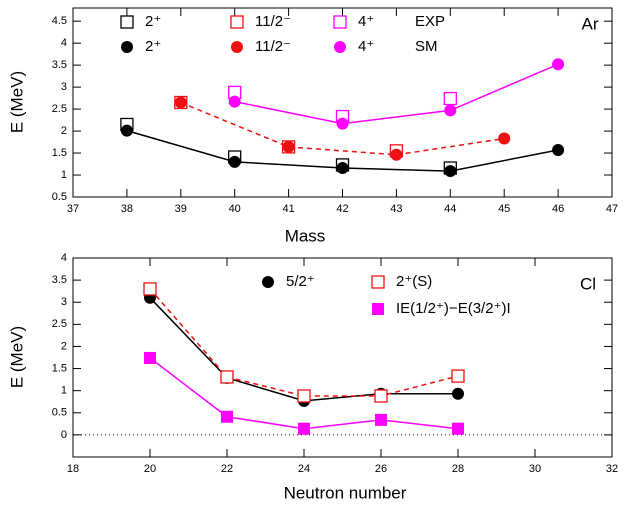 Image resolution: width=633 pixels, height=509 pixels. What do you see at coordinates (300, 281) in the screenshot?
I see `legend-label: 5/2⁺` at bounding box center [300, 281].